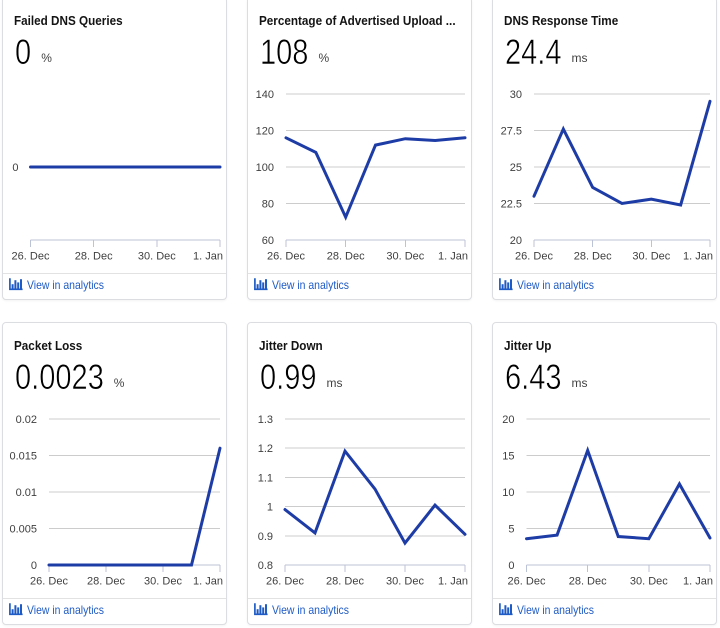 The width and height of the screenshot is (720, 628). Describe the element at coordinates (265, 132) in the screenshot. I see `svg-text: 120` at that location.